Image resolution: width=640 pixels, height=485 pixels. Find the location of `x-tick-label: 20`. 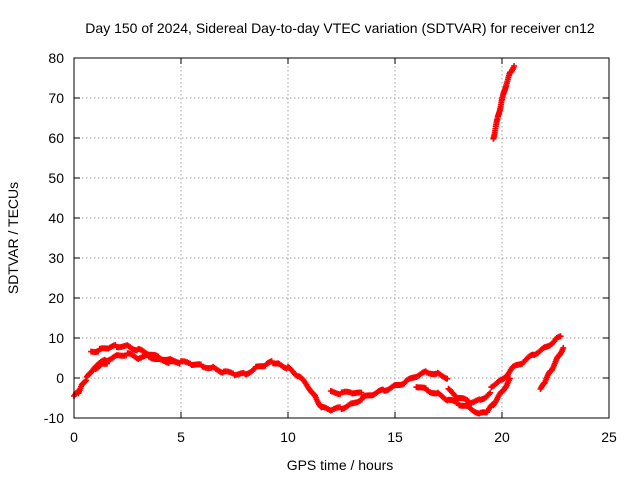

x-tick-label: 20 is located at coordinates (502, 437).